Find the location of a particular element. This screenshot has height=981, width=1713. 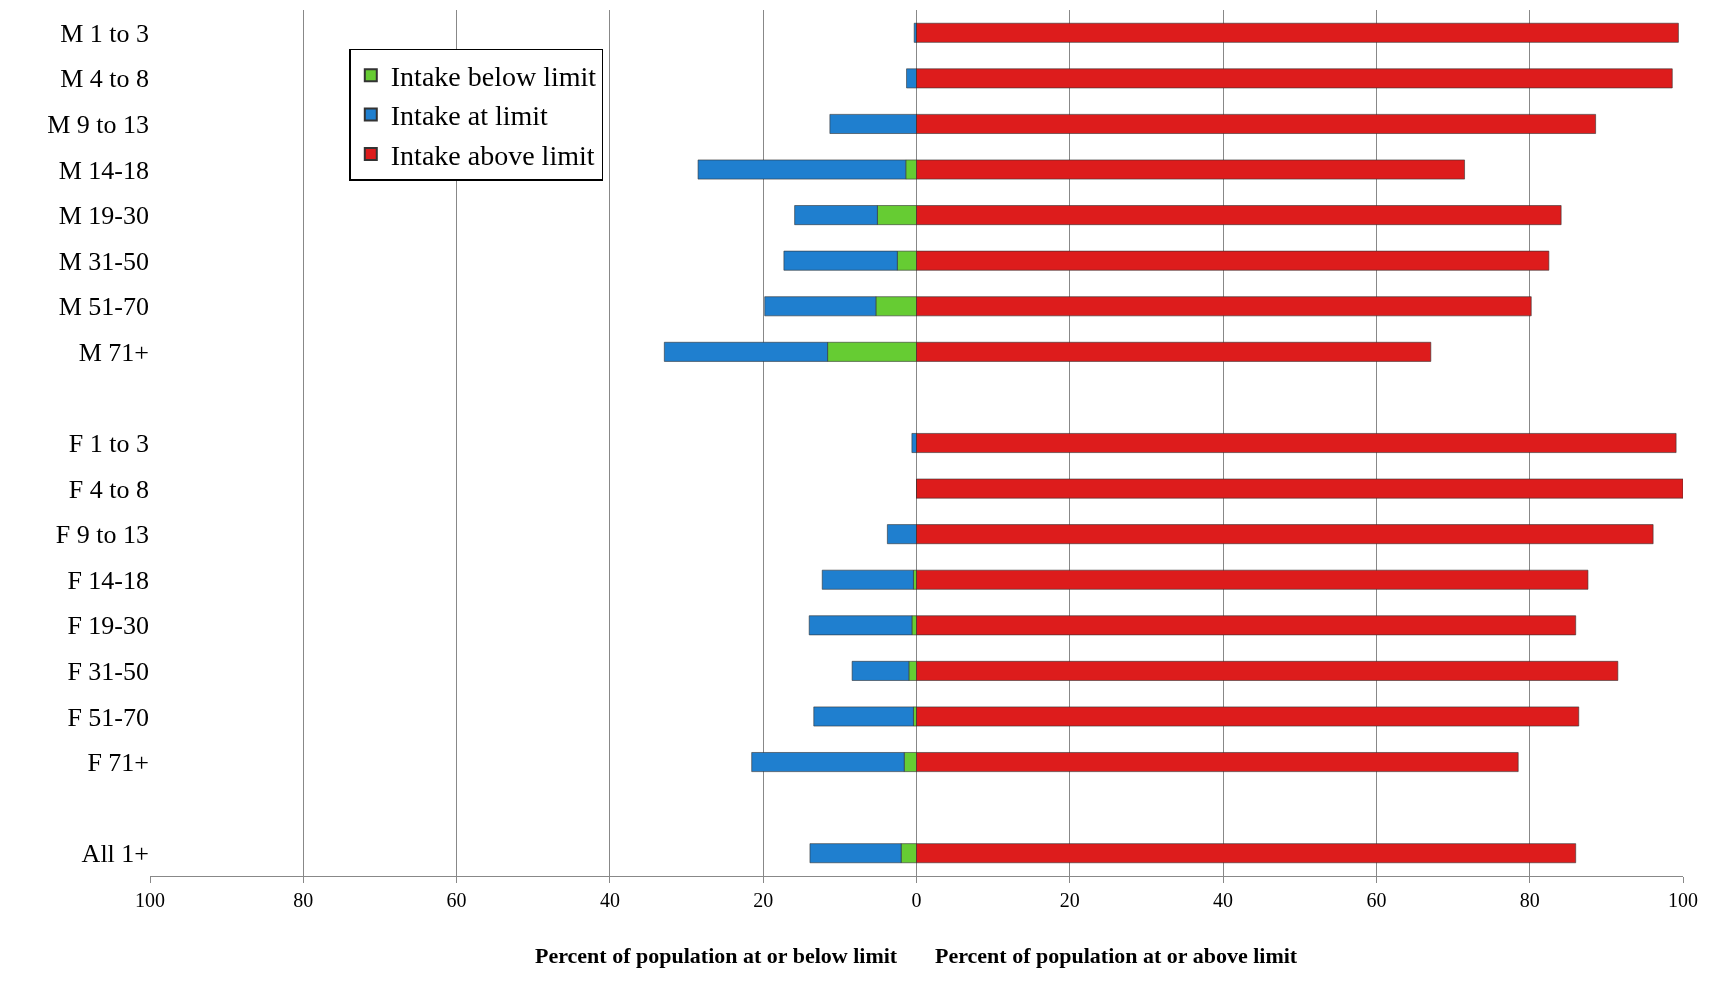

legend-label: Intake below limit is located at coordinates (493, 77).